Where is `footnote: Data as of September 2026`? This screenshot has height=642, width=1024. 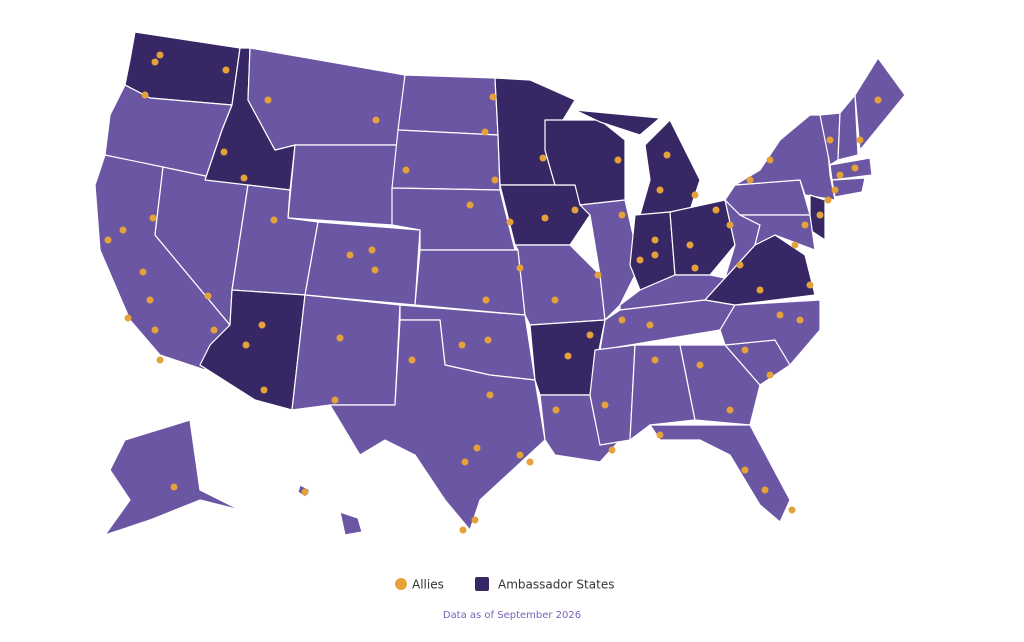
footnote: Data as of September 2026 is located at coordinates (512, 615).